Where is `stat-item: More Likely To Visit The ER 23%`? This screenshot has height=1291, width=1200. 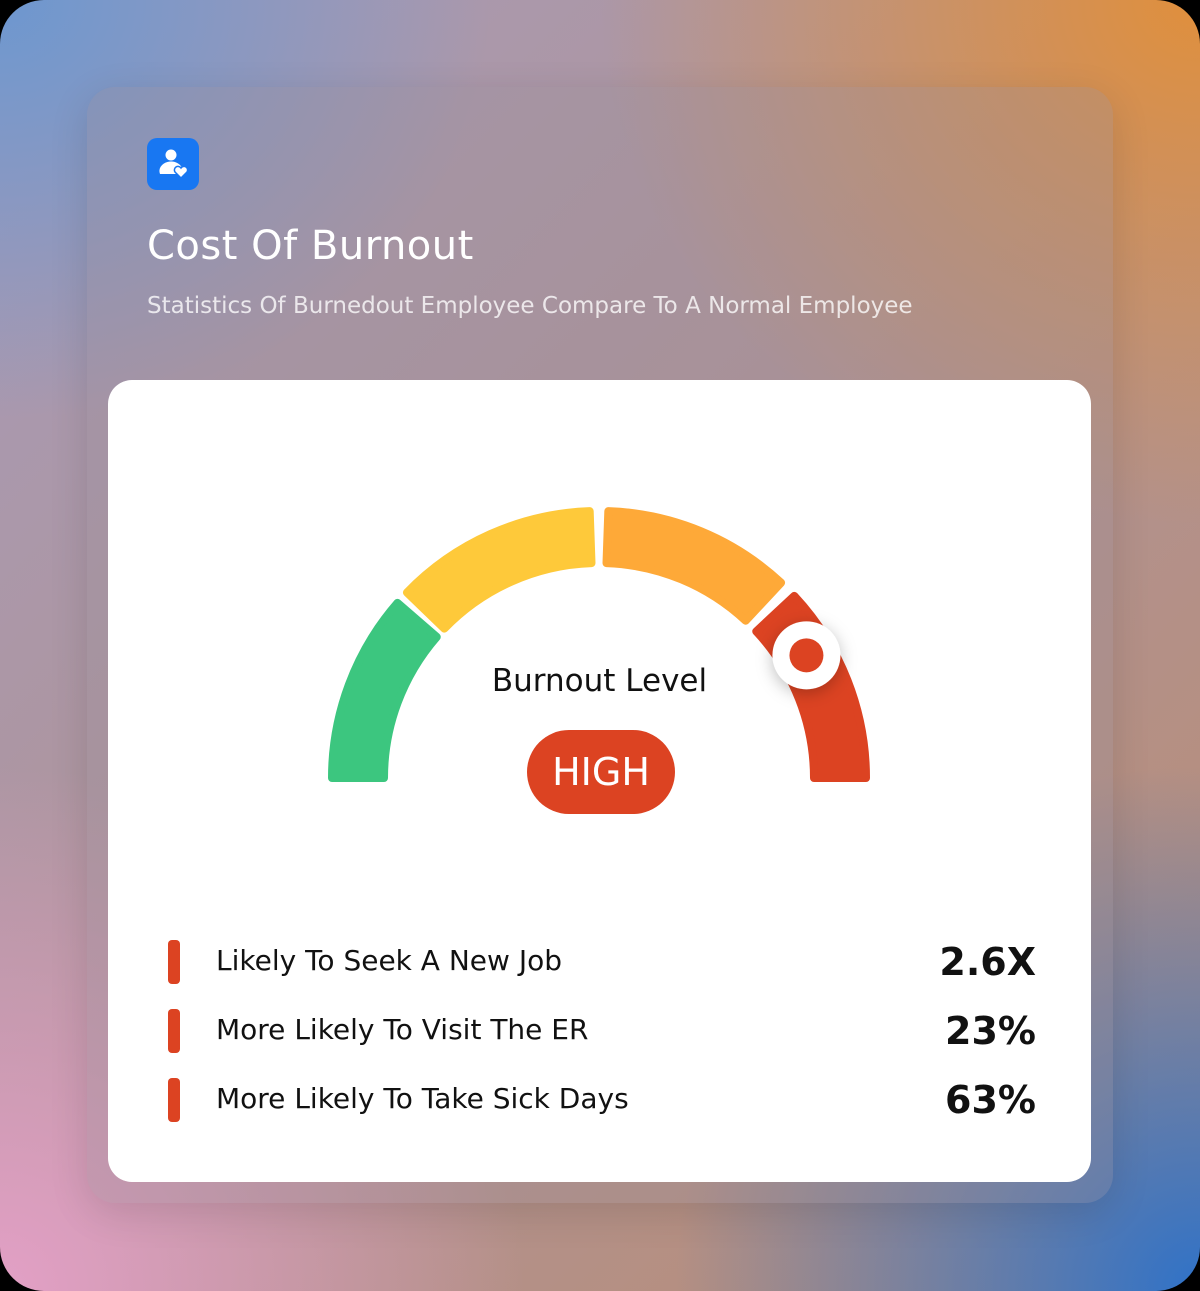 stat-item: More Likely To Visit The ER 23% is located at coordinates (602, 1043).